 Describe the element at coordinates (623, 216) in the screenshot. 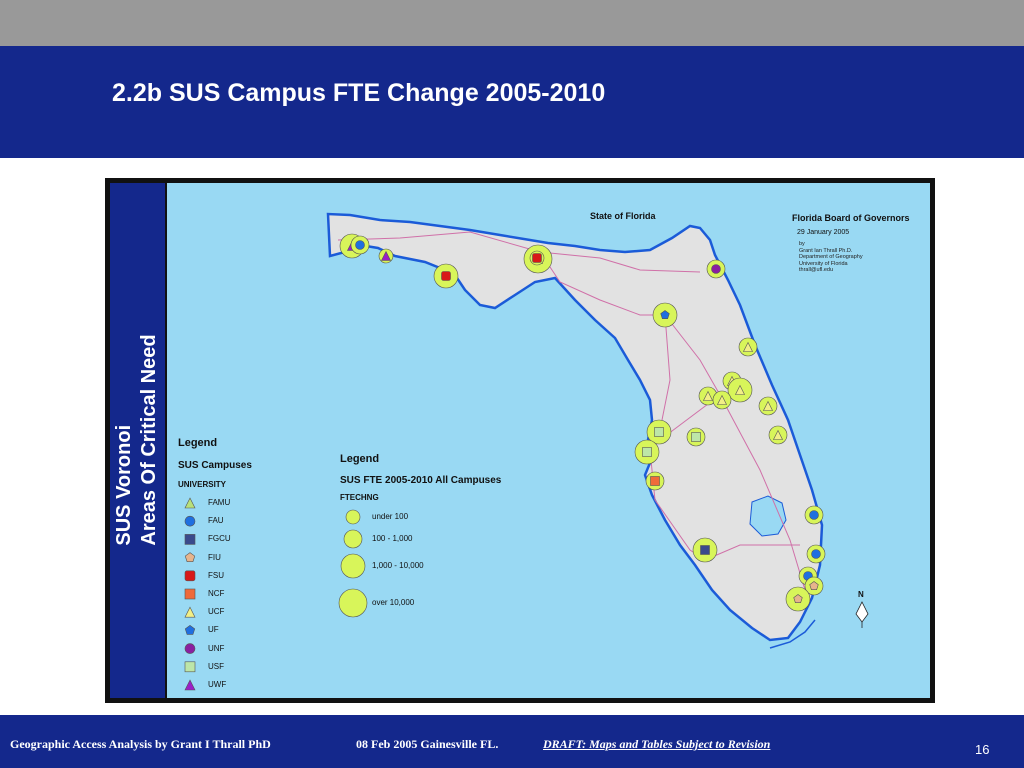

I see `state-label: State of Florida` at that location.